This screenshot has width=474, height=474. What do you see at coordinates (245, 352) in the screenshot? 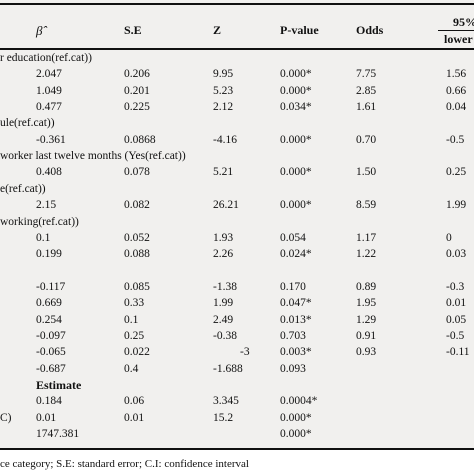
I see `cell-z: -3` at bounding box center [245, 352].